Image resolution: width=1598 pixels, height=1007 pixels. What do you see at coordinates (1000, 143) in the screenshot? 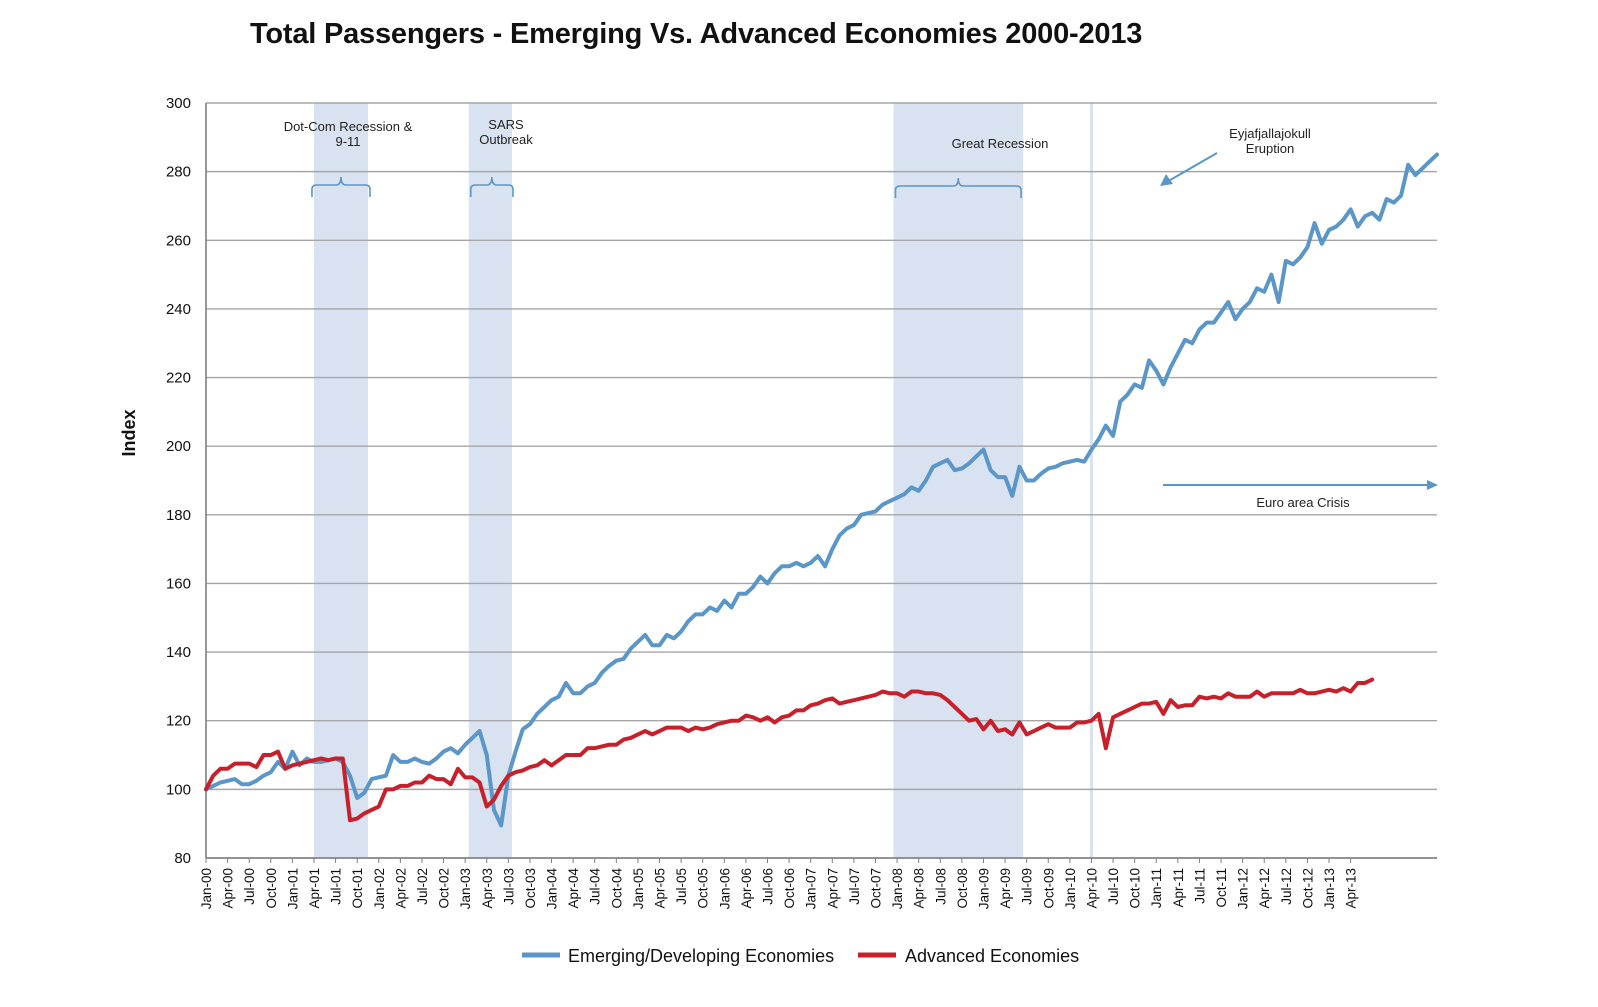
I see `great-recession-label: Great Recession` at bounding box center [1000, 143].